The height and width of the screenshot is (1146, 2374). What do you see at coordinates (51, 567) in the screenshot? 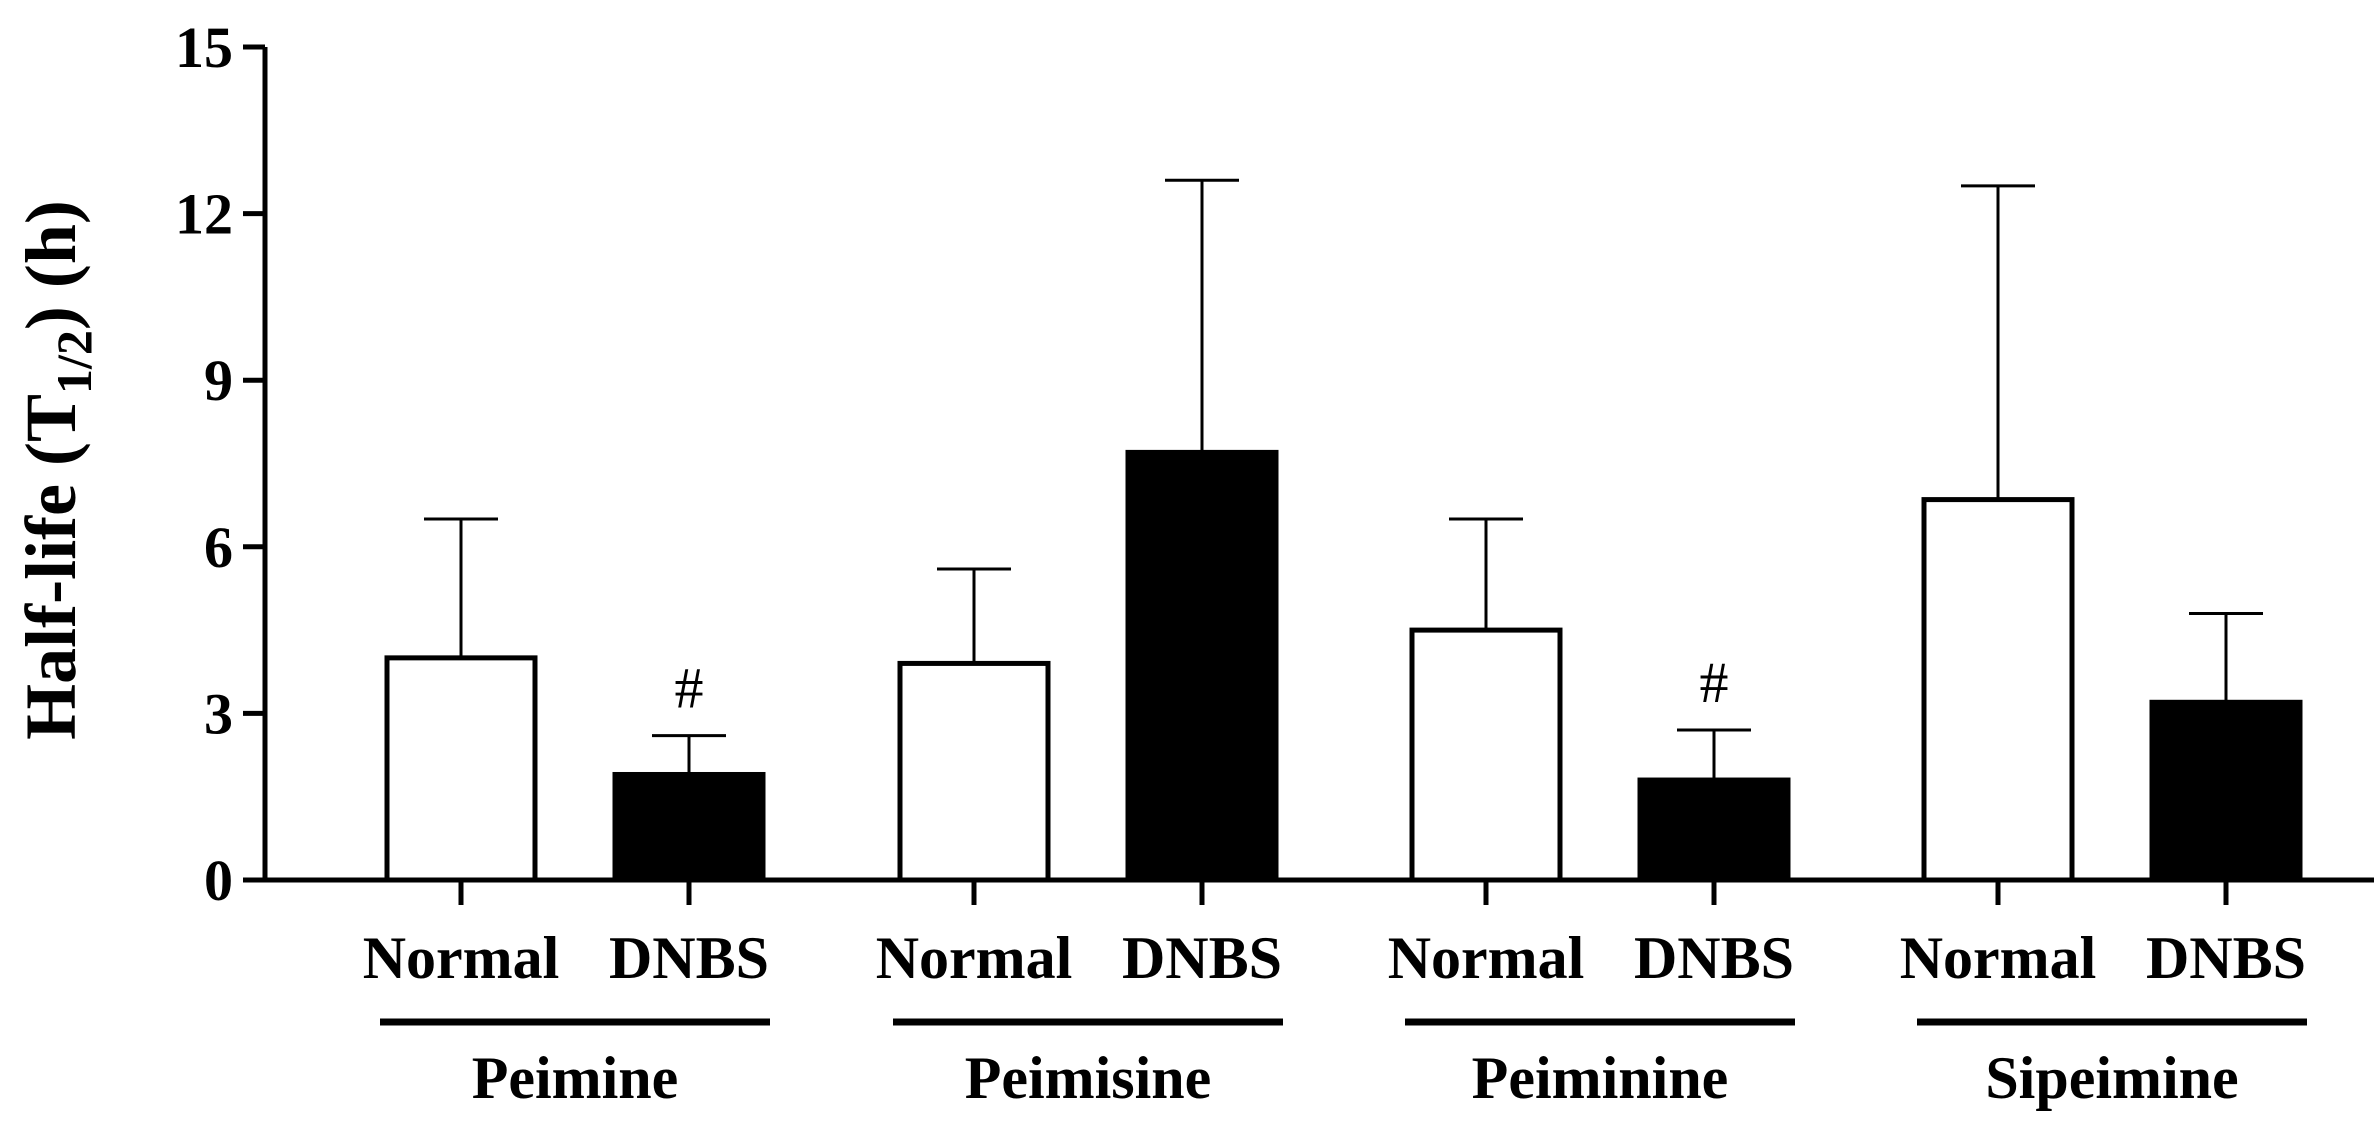
I see `y-axis-label-prefix: Half-life (T` at bounding box center [51, 567].